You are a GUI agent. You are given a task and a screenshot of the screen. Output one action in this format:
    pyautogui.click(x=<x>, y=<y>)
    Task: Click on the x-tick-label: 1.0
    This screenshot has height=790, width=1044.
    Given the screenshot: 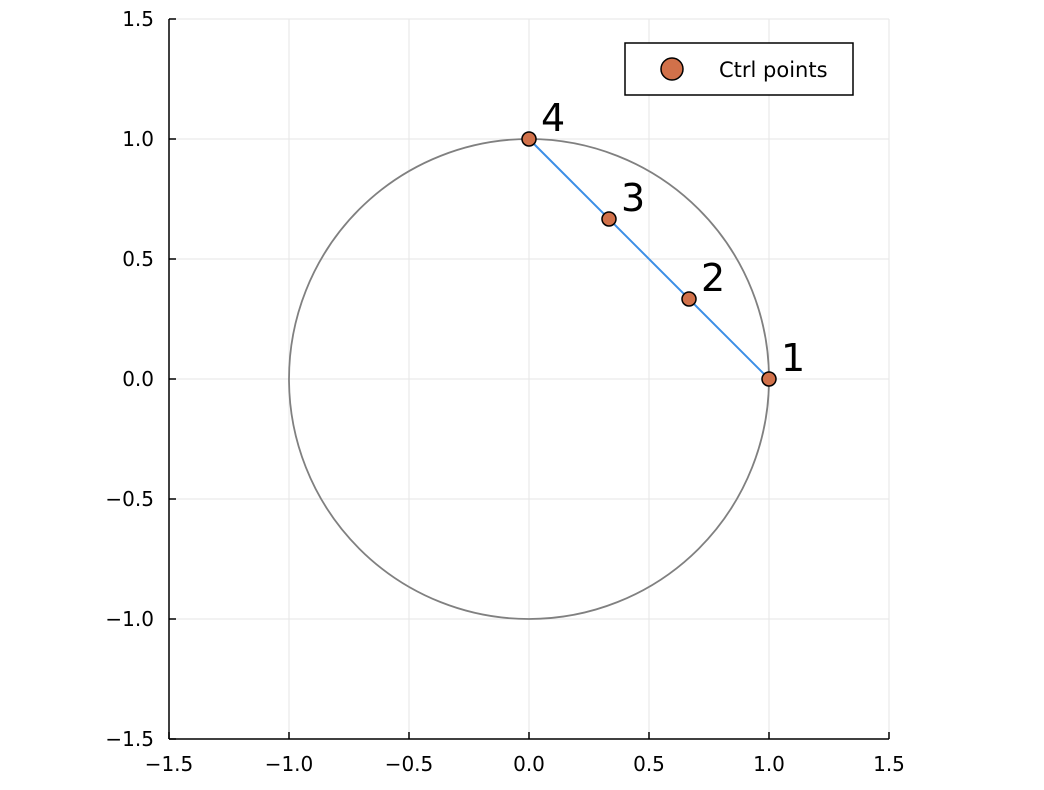 What is the action you would take?
    pyautogui.click(x=769, y=764)
    